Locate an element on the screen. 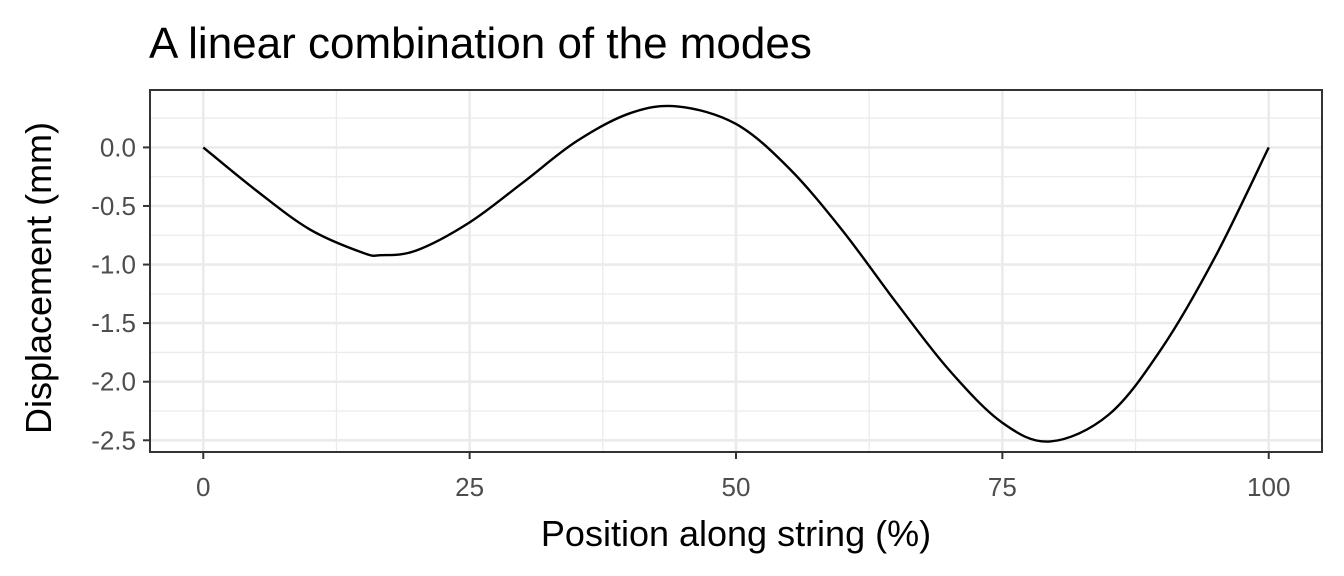 This screenshot has height=576, width=1344. x-tick-label: 50 is located at coordinates (736, 487).